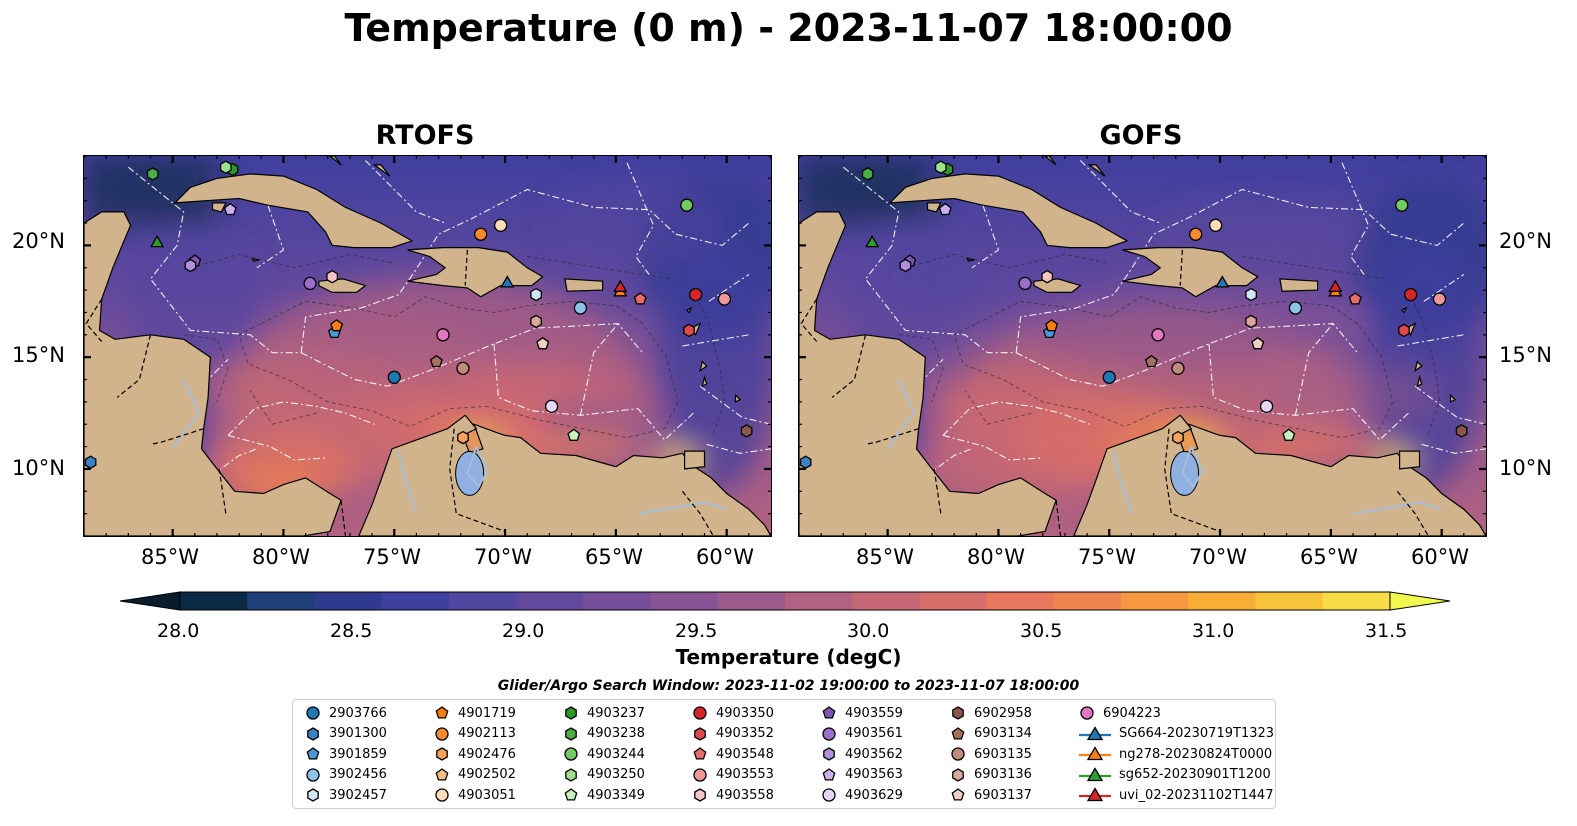 The height and width of the screenshot is (826, 1577). Describe the element at coordinates (697, 513) in the screenshot. I see `country-border` at that location.